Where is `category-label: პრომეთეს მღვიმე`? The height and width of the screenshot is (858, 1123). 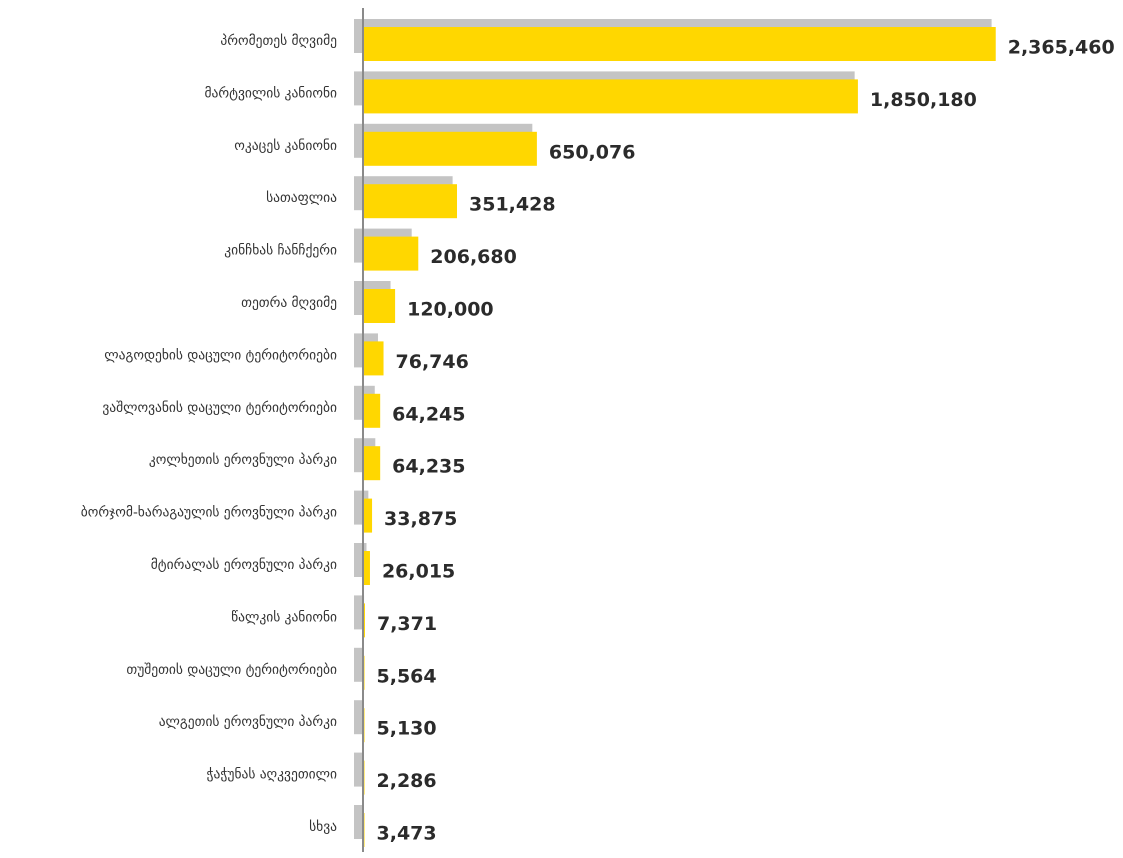
category-label: პრომეთეს მღვიმე is located at coordinates (278, 40).